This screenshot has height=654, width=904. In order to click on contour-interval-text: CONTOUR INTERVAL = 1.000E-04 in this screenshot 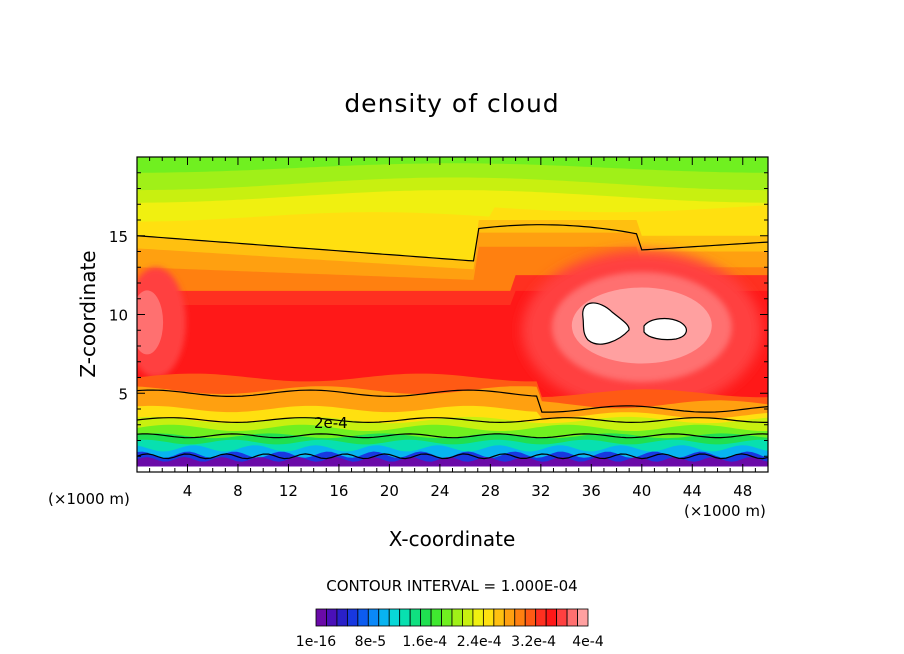, I will do `click(451, 586)`.